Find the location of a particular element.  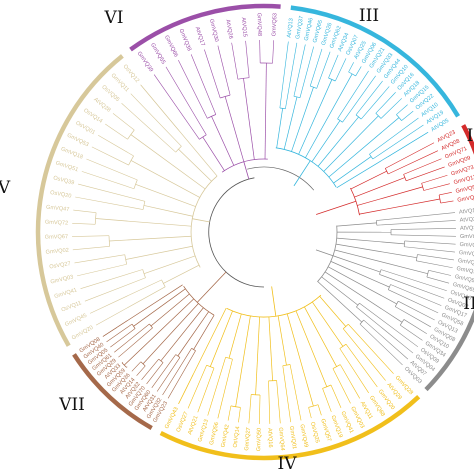

leaf-label: AtVQ28 is located at coordinates (101, 105).